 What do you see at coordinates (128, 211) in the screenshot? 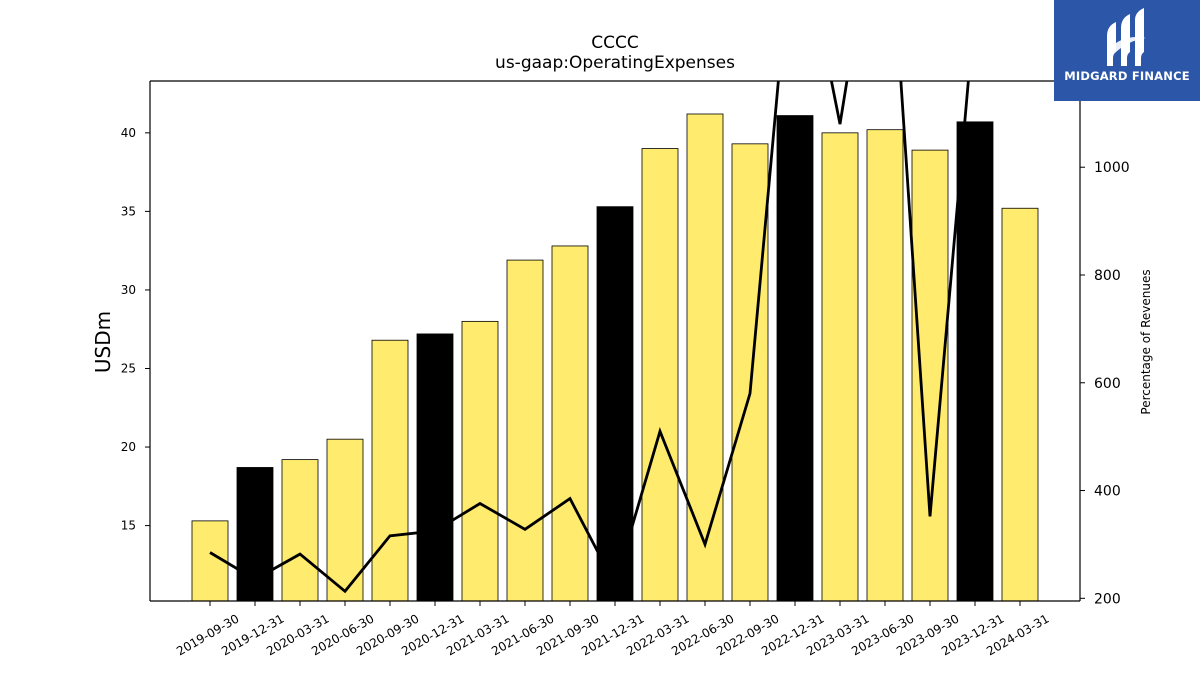
I see `y-tick-label: 35` at bounding box center [128, 211].